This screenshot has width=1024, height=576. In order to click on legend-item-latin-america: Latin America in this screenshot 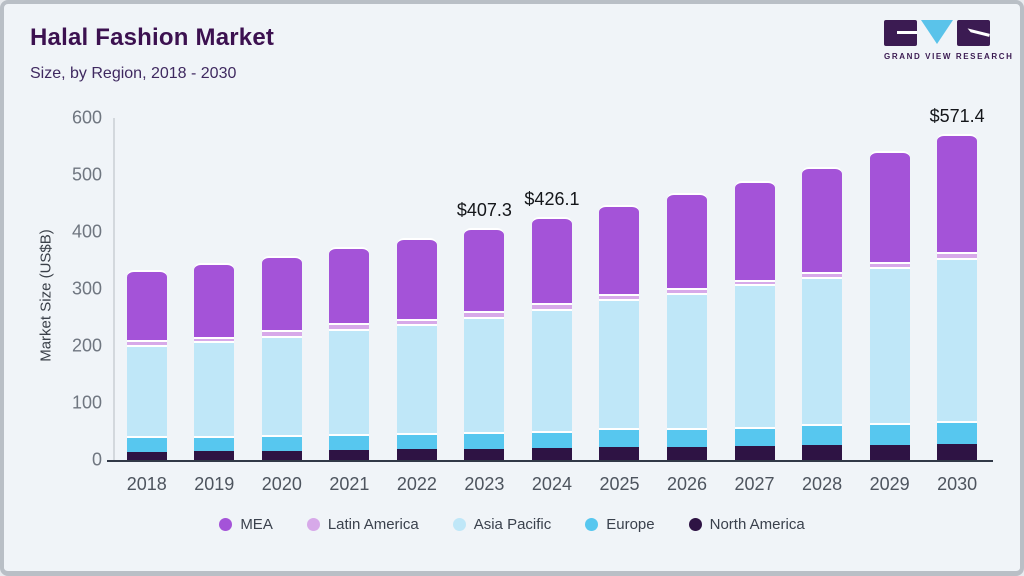, I will do `click(362, 524)`.